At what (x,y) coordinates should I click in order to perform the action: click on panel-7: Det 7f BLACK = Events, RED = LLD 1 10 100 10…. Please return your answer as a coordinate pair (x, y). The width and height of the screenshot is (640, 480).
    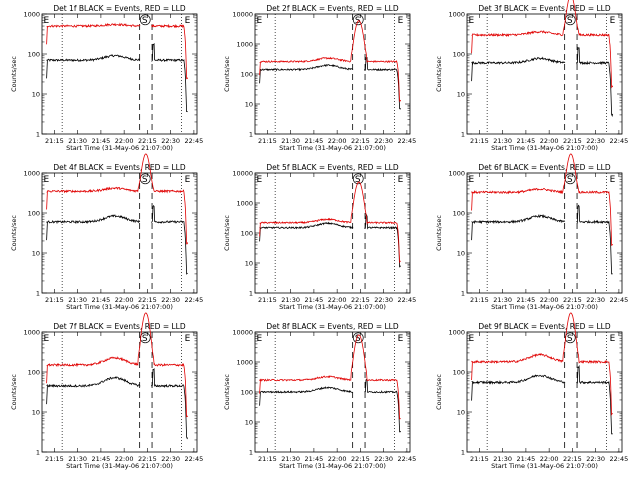
    Looking at the image, I should click on (107, 391).